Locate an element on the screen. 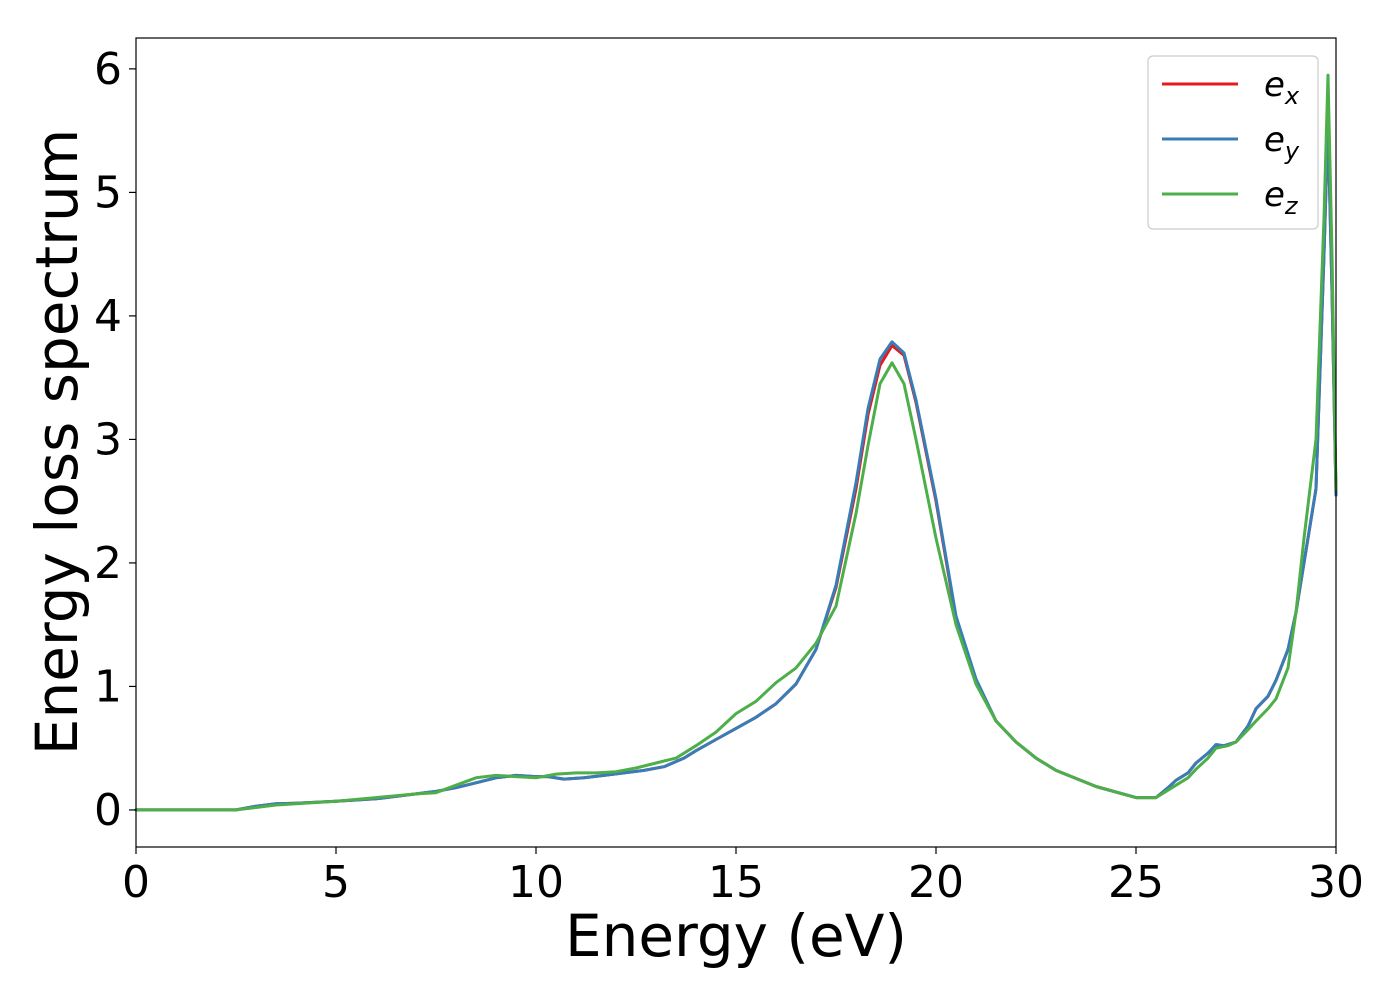 The width and height of the screenshot is (1400, 1000). y-axis-ticks: 0 1 2 3 4 5 6 is located at coordinates (115, 440).